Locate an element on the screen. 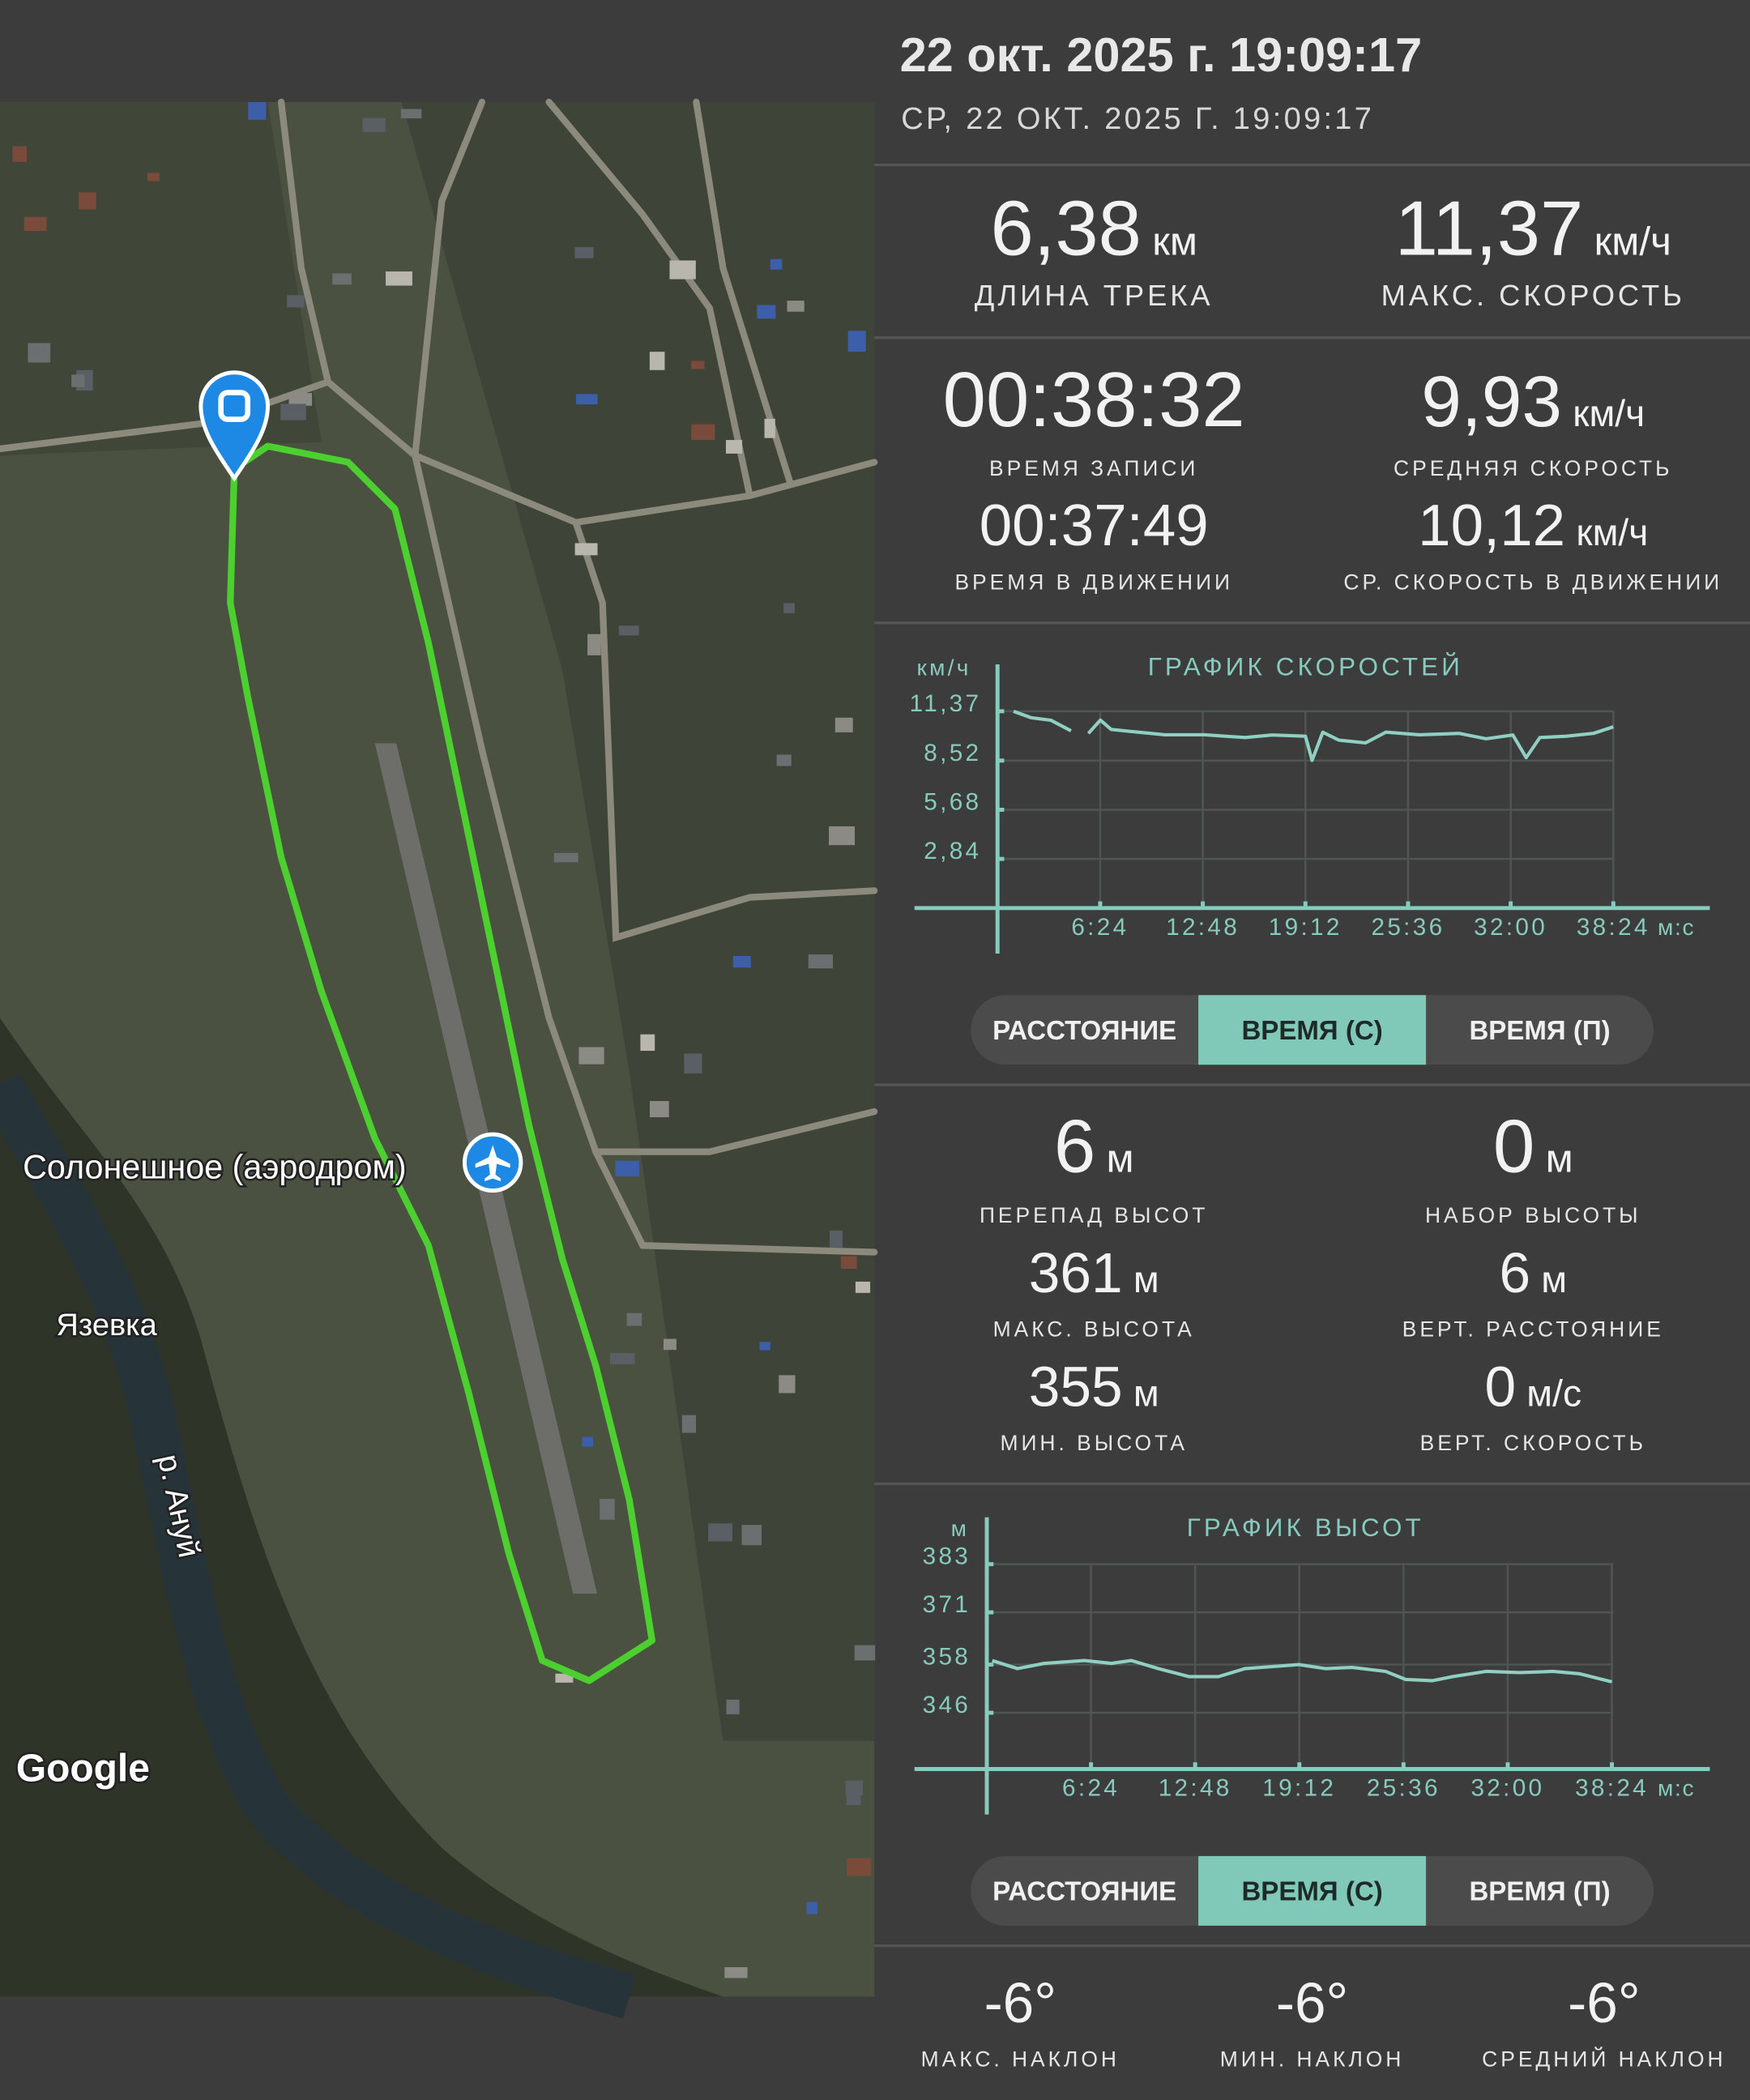 Image resolution: width=1750 pixels, height=2100 pixels. stat-label: ВРЕМЯ В ДВИЖЕНИИ is located at coordinates (1093, 582).